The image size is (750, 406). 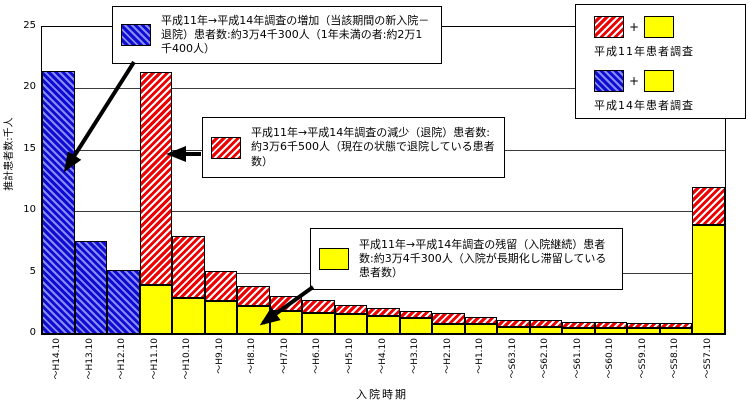 What do you see at coordinates (32, 332) in the screenshot?
I see `y-tick-label: 0` at bounding box center [32, 332].